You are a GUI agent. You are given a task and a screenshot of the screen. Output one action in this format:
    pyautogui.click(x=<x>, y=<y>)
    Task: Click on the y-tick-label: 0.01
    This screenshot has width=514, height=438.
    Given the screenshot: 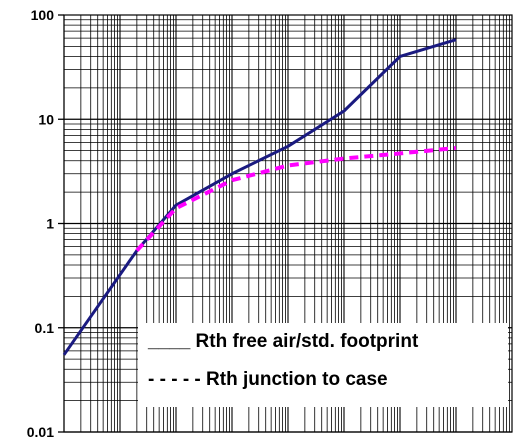 What is the action you would take?
    pyautogui.click(x=40, y=431)
    